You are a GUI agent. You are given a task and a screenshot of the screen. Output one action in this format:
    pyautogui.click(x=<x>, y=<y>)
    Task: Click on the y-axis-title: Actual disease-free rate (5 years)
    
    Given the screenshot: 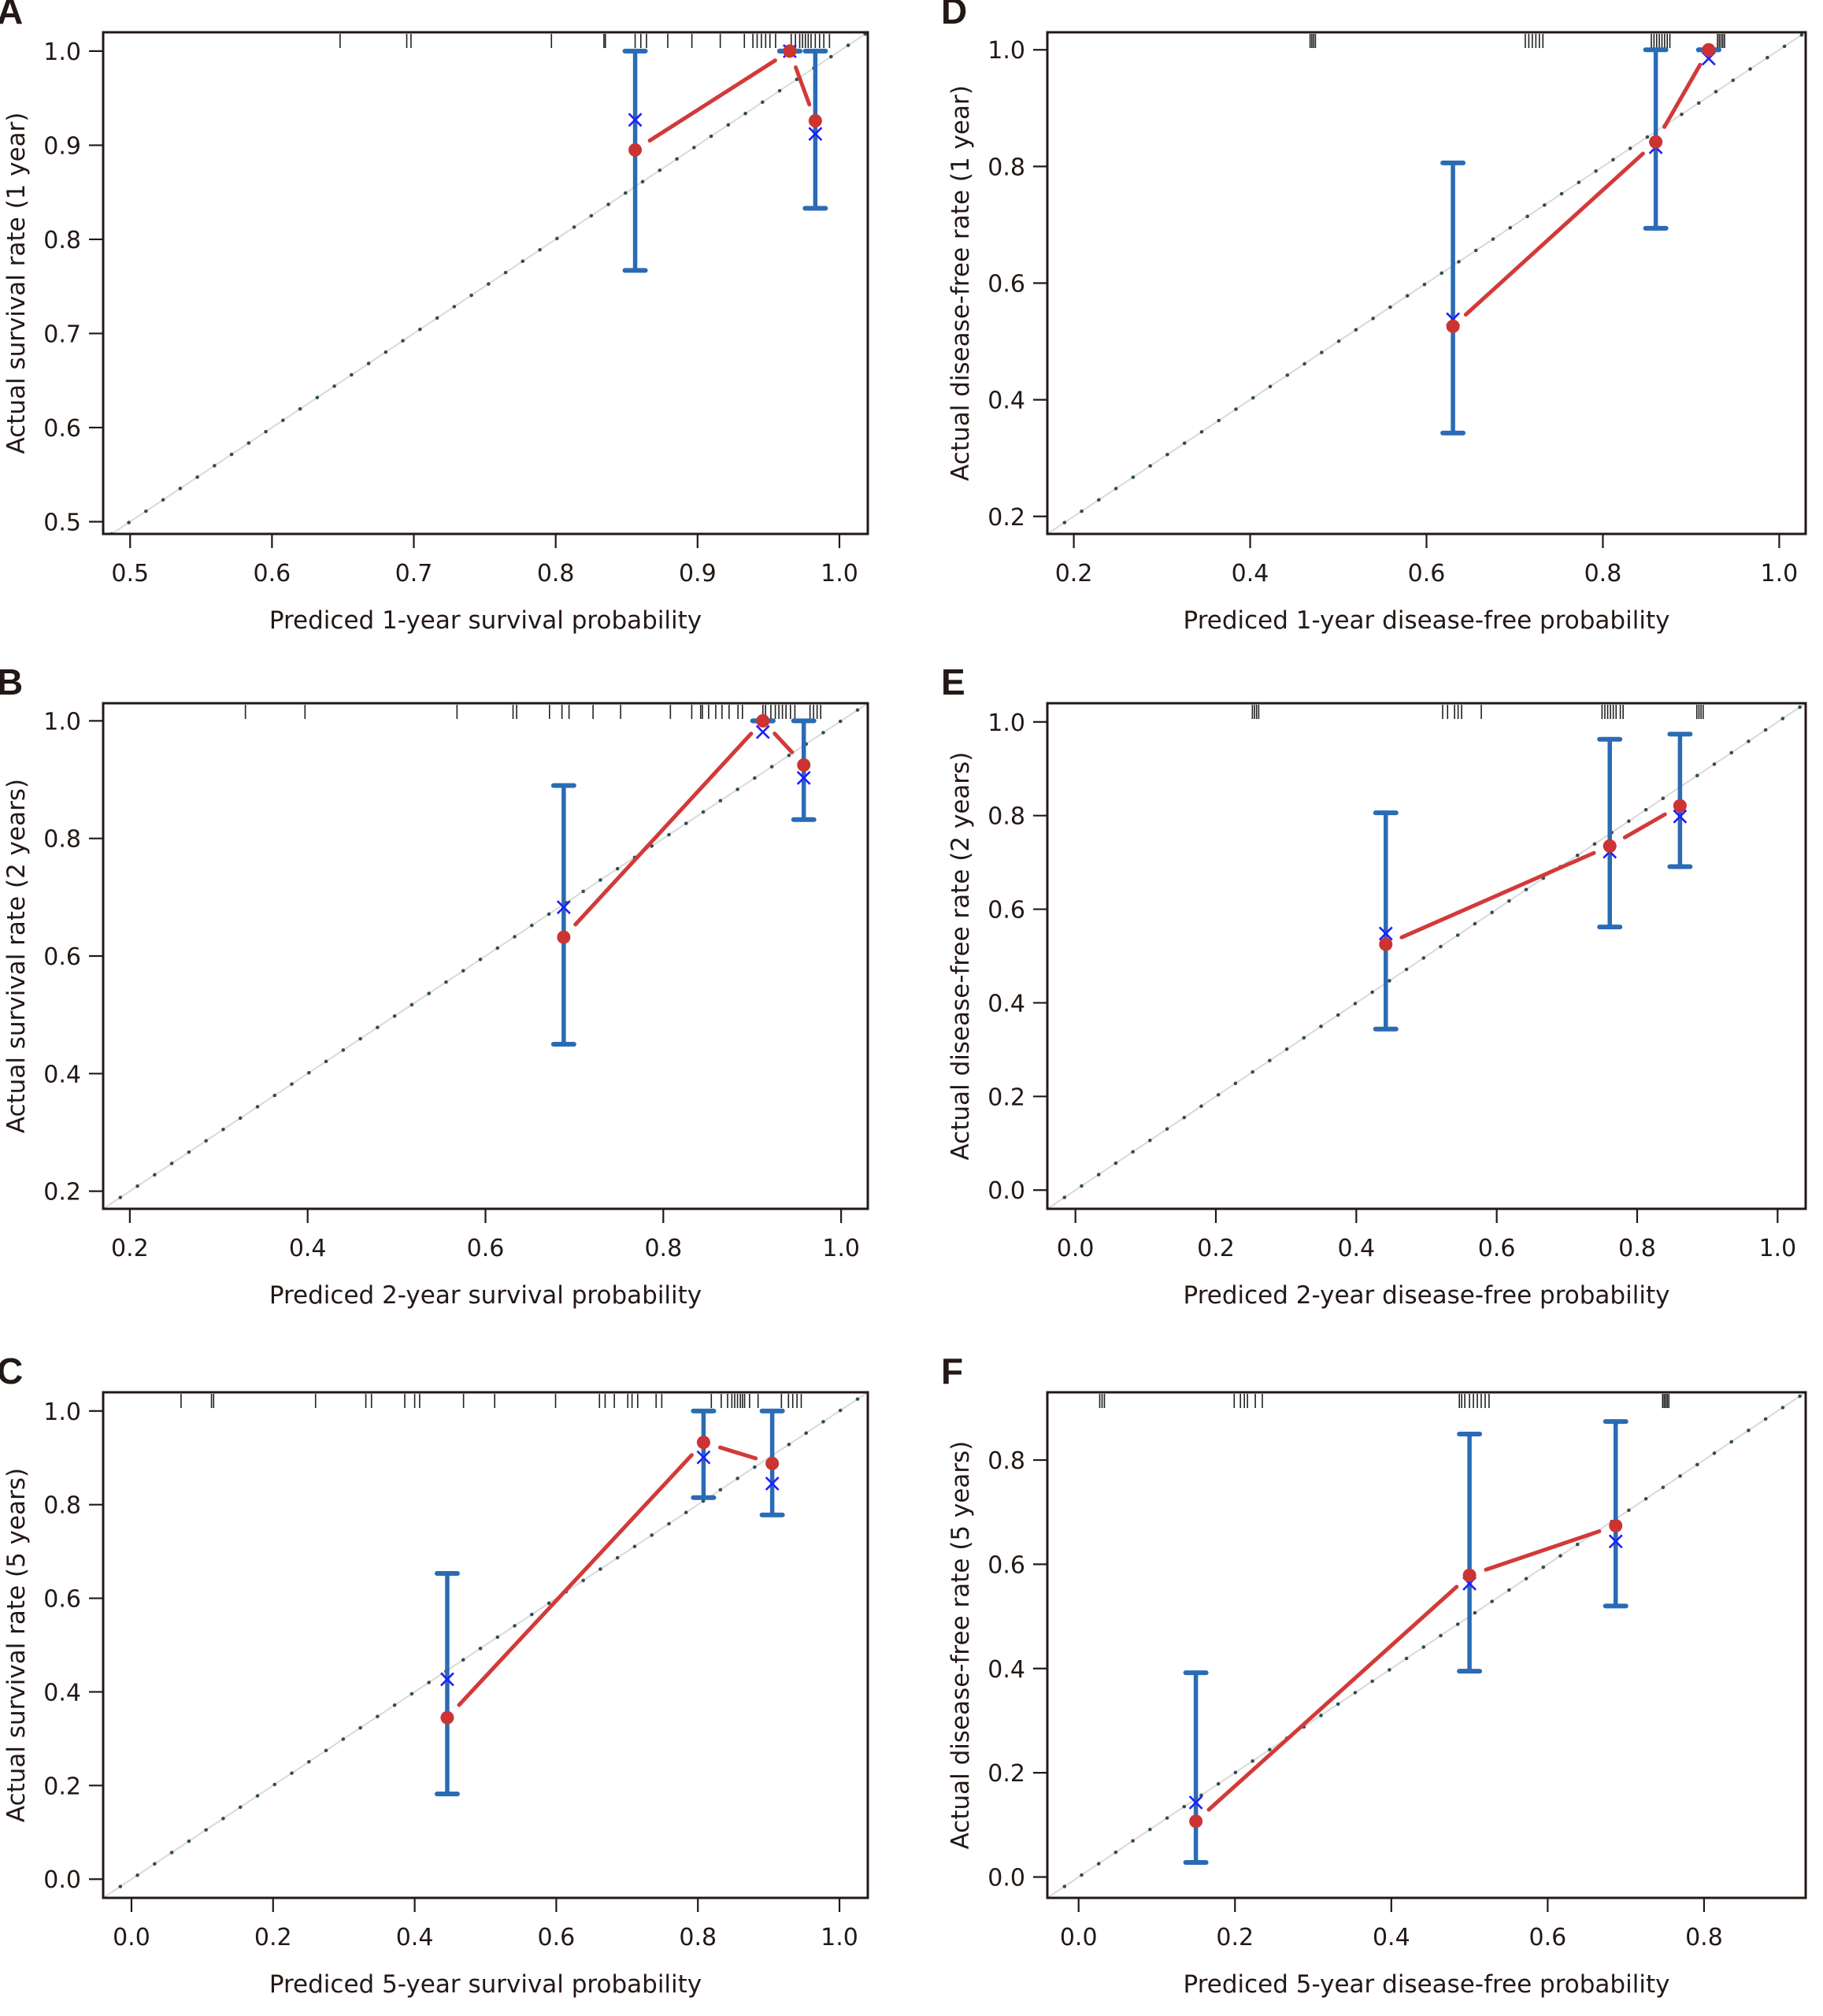 What is the action you would take?
    pyautogui.click(x=961, y=1645)
    